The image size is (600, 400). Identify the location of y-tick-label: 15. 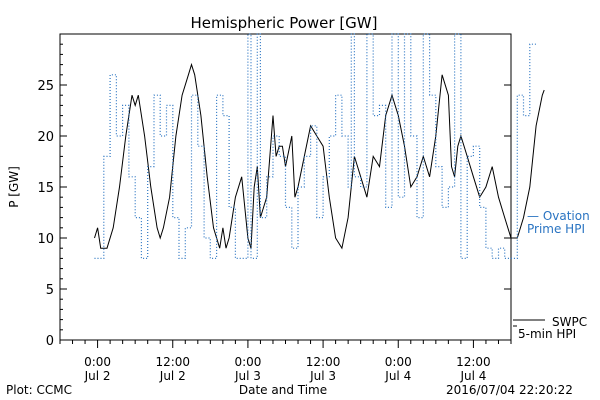
(45, 188).